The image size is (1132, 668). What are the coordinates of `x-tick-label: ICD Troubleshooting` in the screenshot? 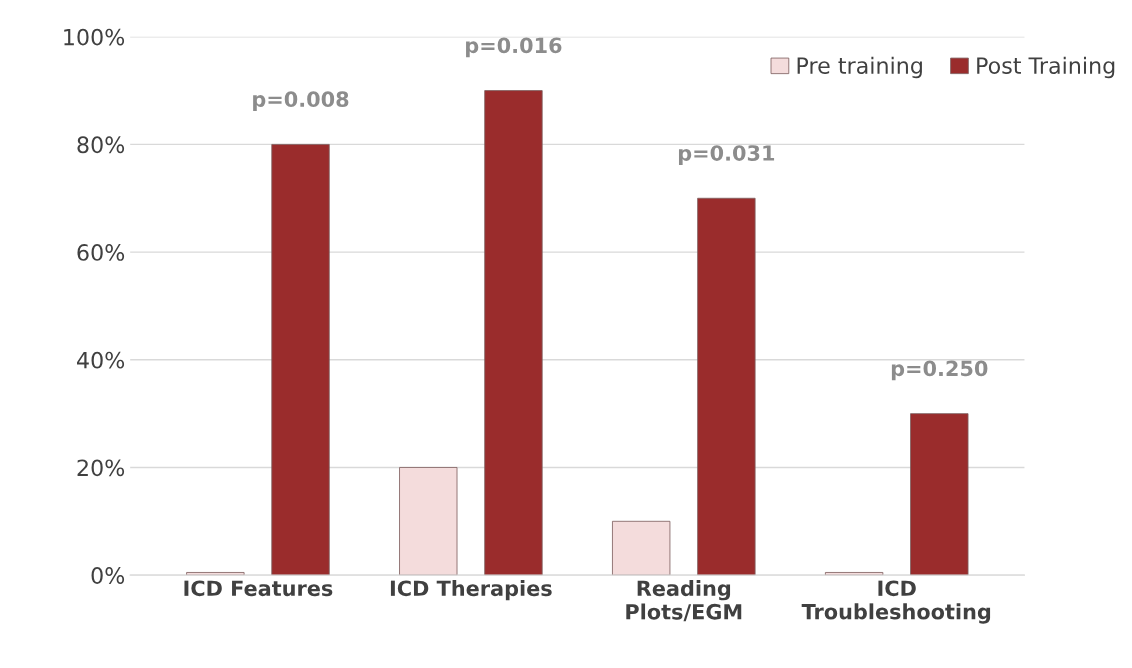 It's located at (896, 602).